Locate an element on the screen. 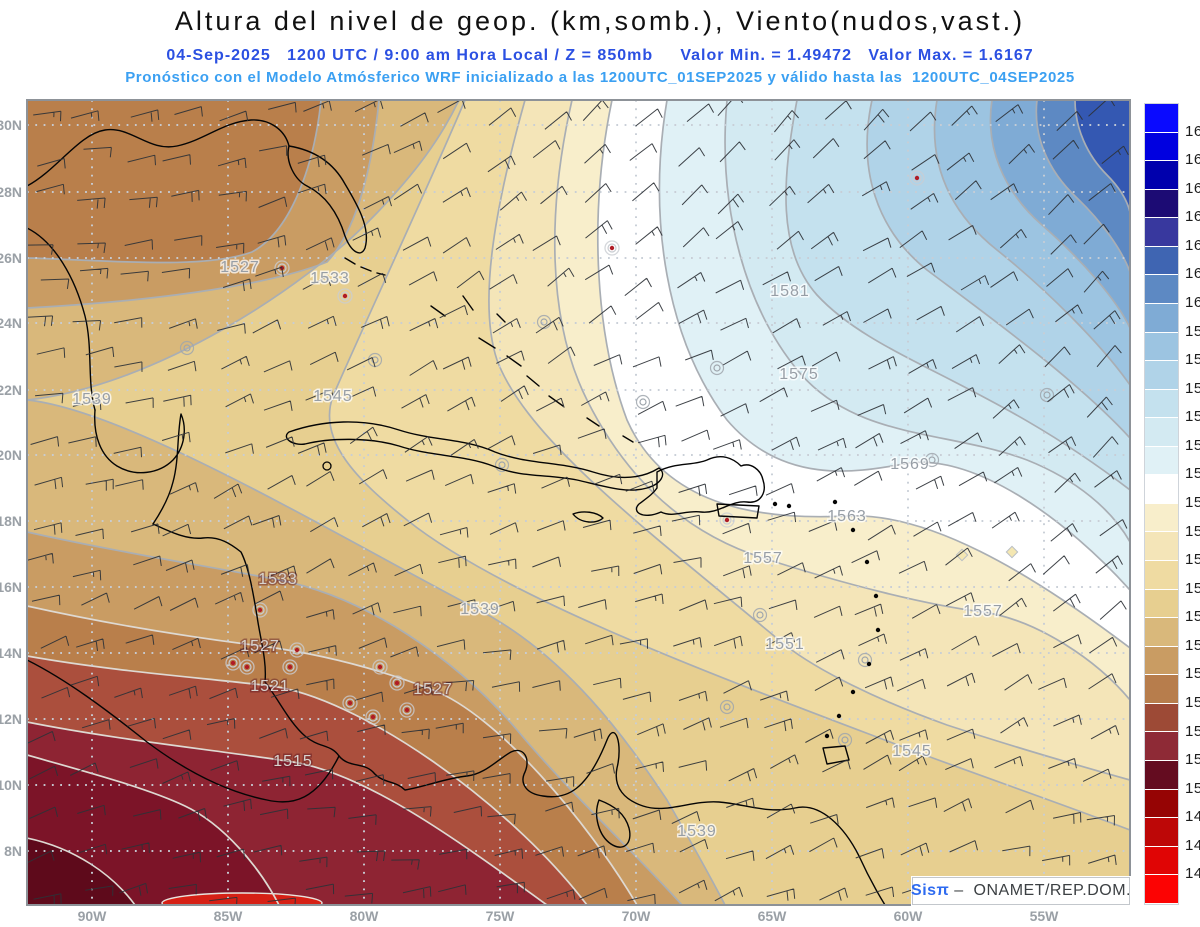 The image size is (1200, 927). lat-tick-label: 14N is located at coordinates (11, 653).